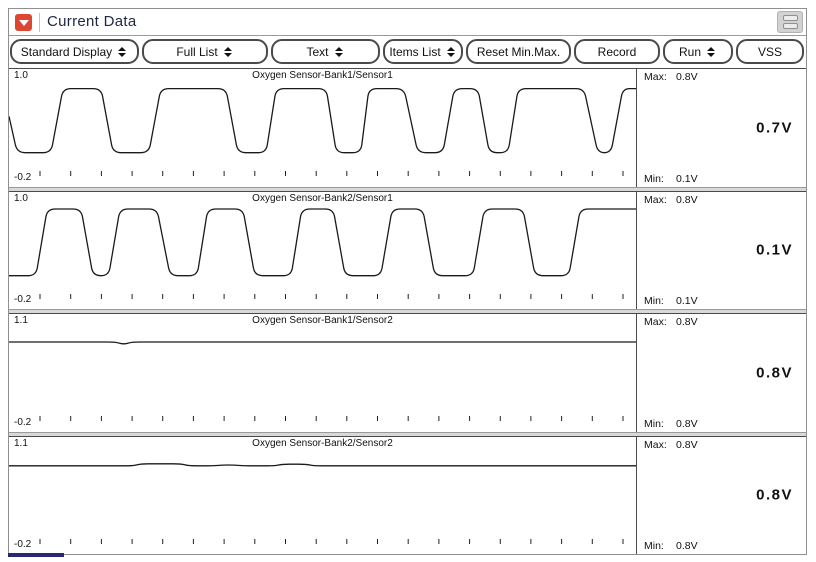 This screenshot has height=562, width=816. What do you see at coordinates (197, 51) in the screenshot?
I see `button-label: Full List` at bounding box center [197, 51].